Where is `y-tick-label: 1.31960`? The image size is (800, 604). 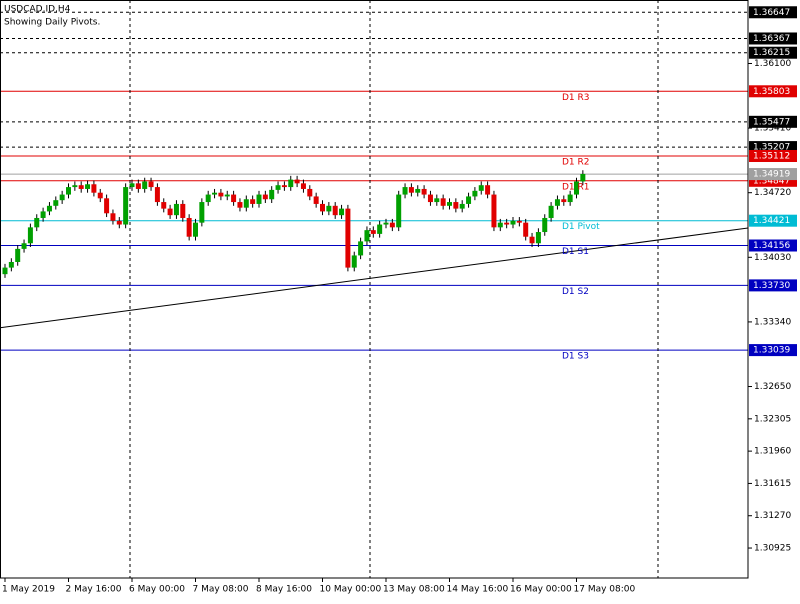
y-tick-label: 1.31960 is located at coordinates (772, 452).